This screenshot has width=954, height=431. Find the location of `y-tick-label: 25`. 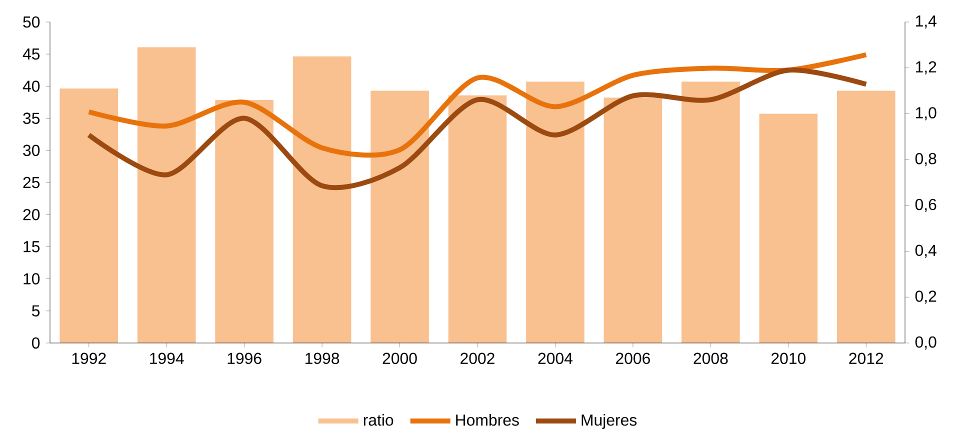

y-tick-label: 25 is located at coordinates (31, 182).